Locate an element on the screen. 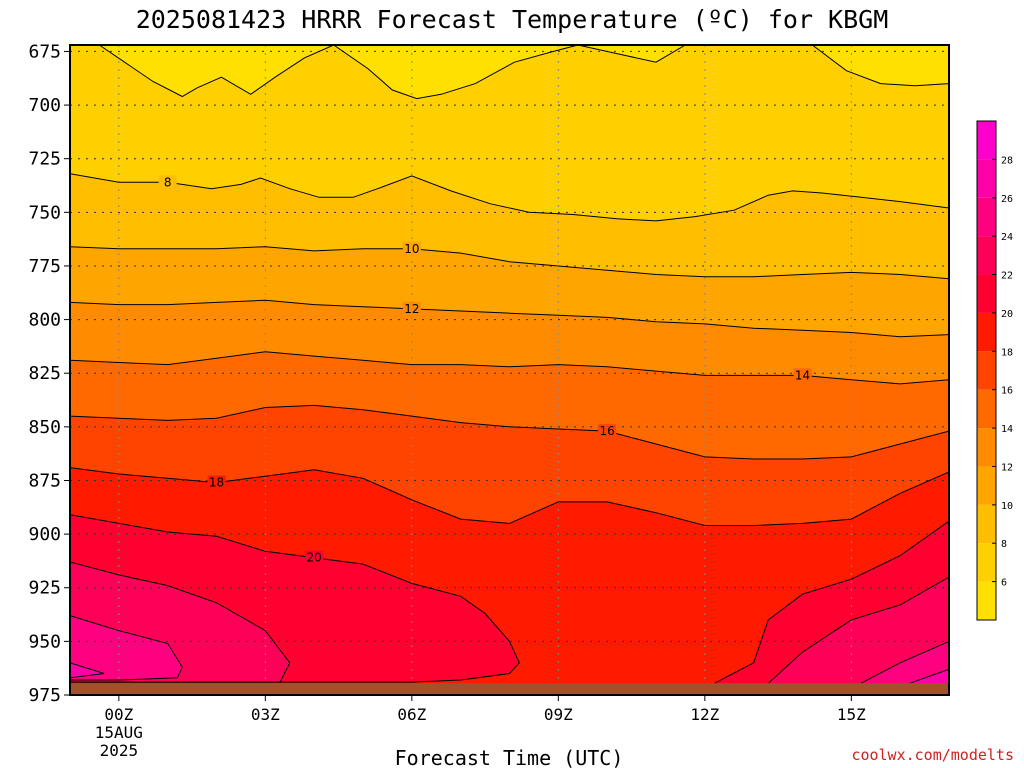 The image size is (1024, 768). y-tick-label: 825 is located at coordinates (44, 373).